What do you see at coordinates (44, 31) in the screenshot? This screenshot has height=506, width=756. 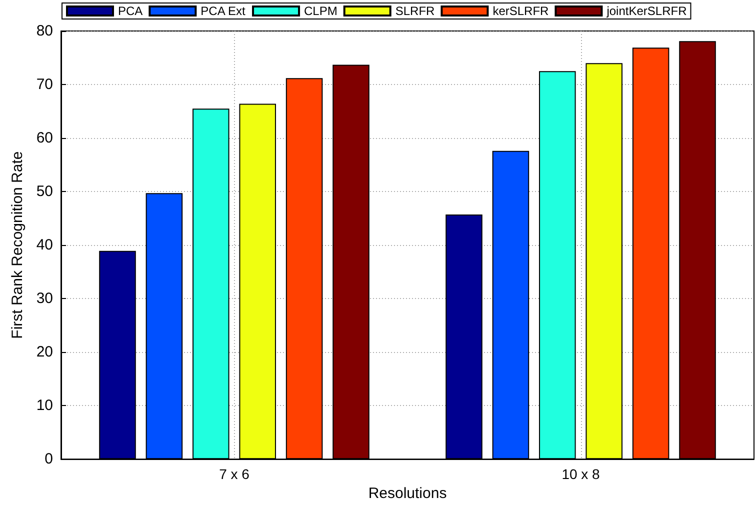 I see `y-tick-label: 80` at bounding box center [44, 31].